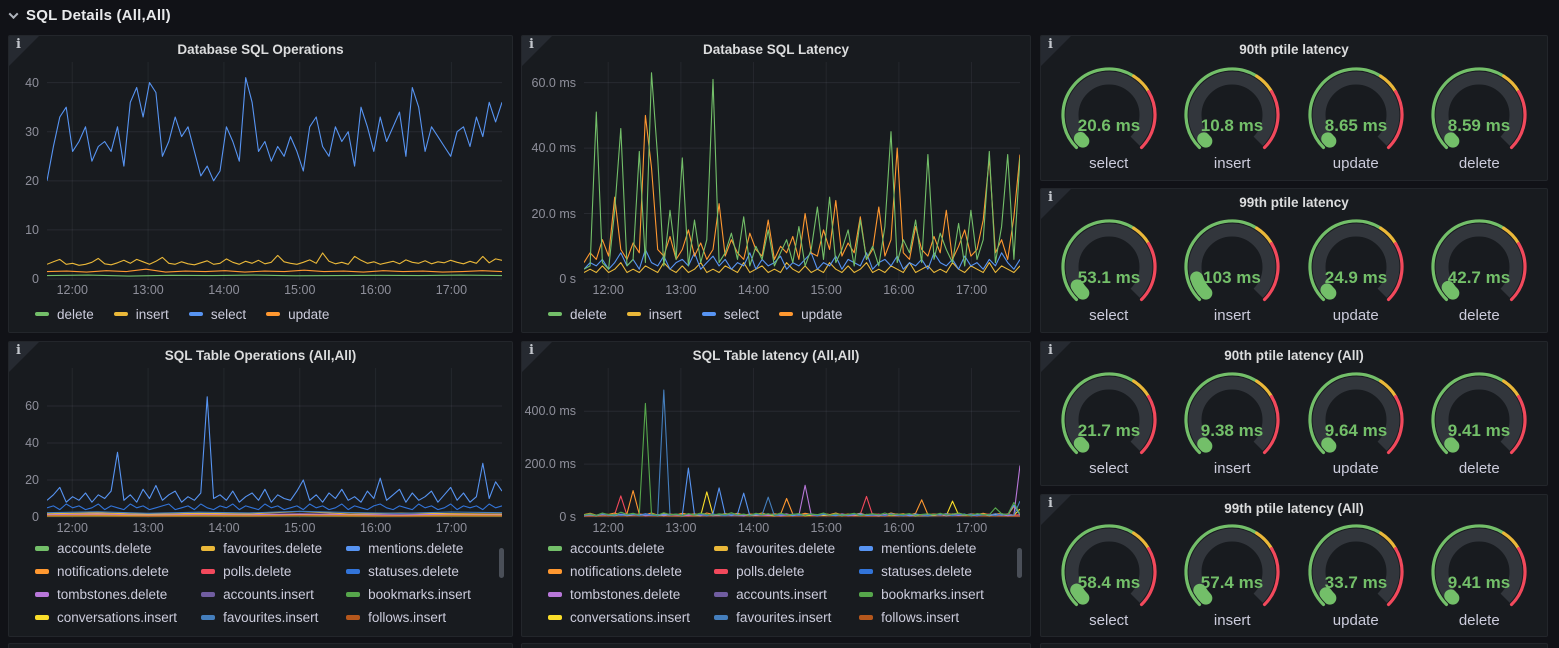 This screenshot has width=1559, height=648. Describe the element at coordinates (271, 617) in the screenshot. I see `legend-label: favourites.insert` at that location.